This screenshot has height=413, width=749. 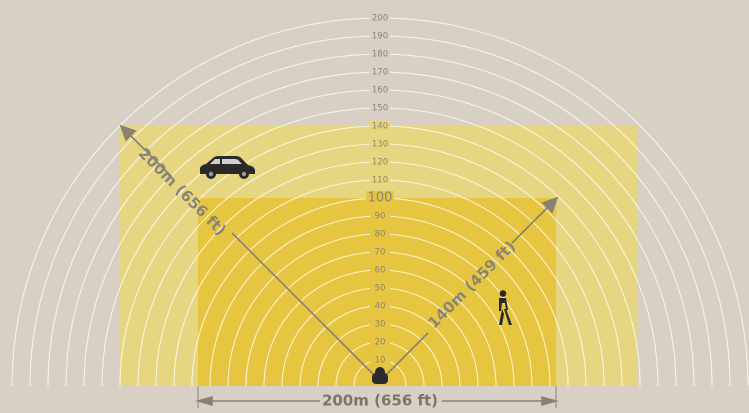 I want to click on range-ring-label: 160, so click(x=380, y=91).